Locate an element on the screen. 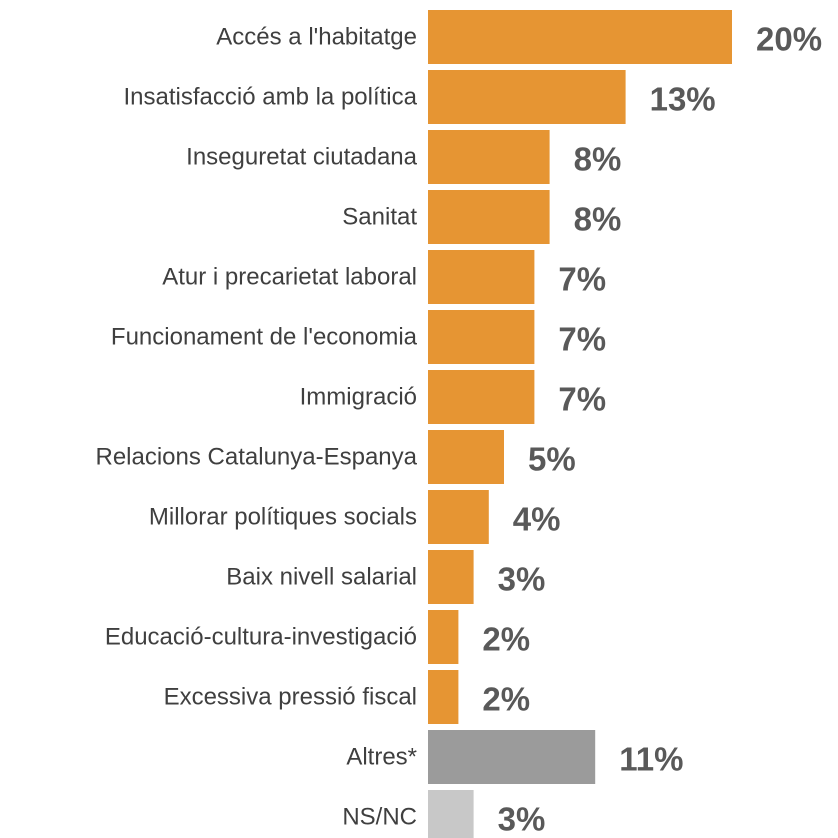  category-label: Baix nivell salarial is located at coordinates (321, 577).